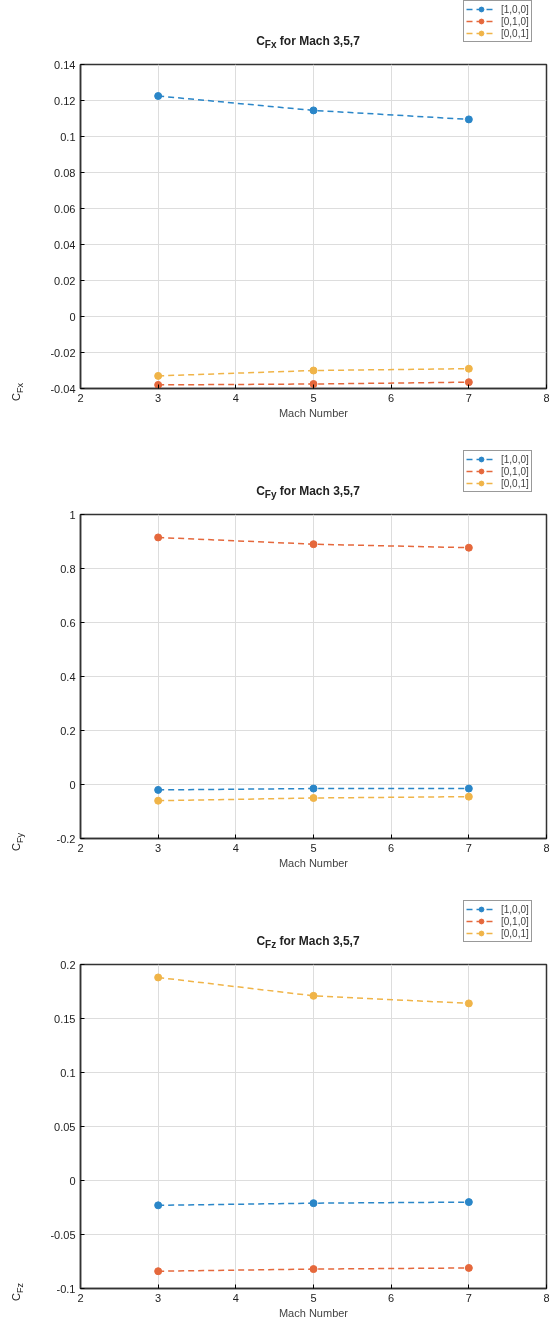  Describe the element at coordinates (308, 943) in the screenshot. I see `chart-title: C$_{Fz}$ for Mach 3,5,7` at that location.